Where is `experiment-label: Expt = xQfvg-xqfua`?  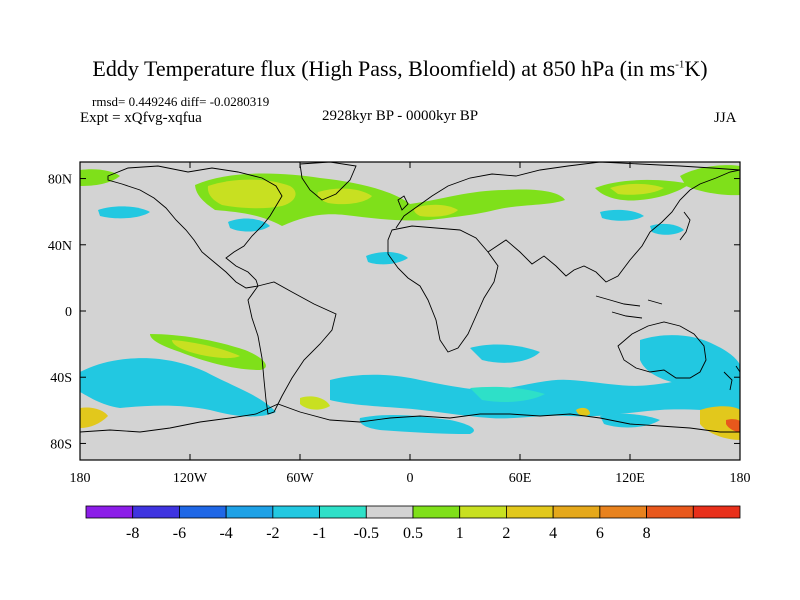 experiment-label: Expt = xQfvg-xqfua is located at coordinates (141, 118).